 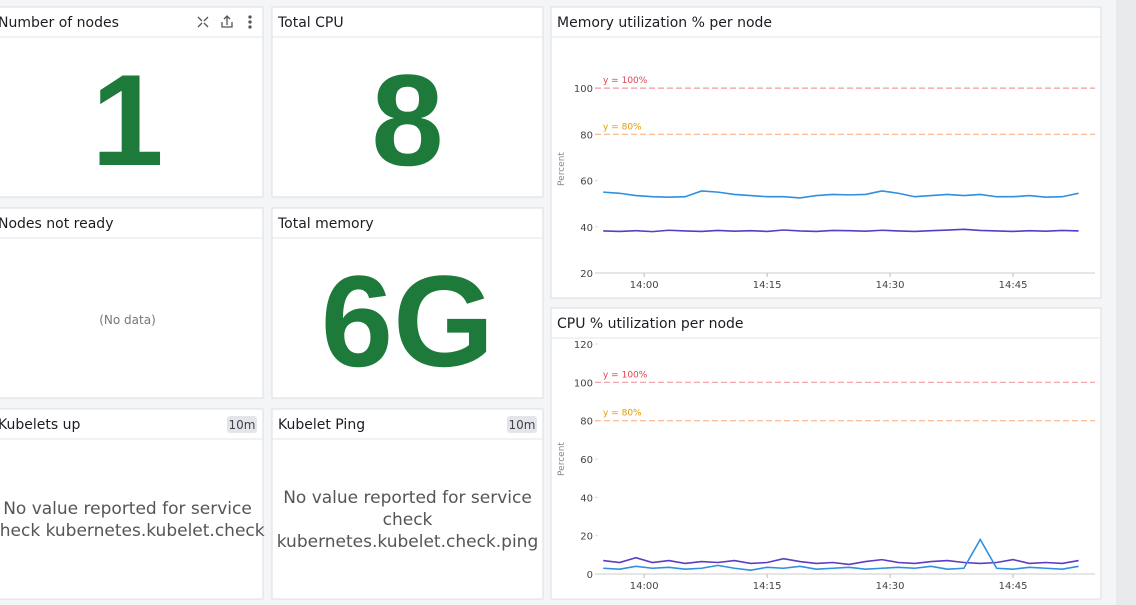 What do you see at coordinates (664, 23) in the screenshot?
I see `chart-title: Memory utilization % per node` at bounding box center [664, 23].